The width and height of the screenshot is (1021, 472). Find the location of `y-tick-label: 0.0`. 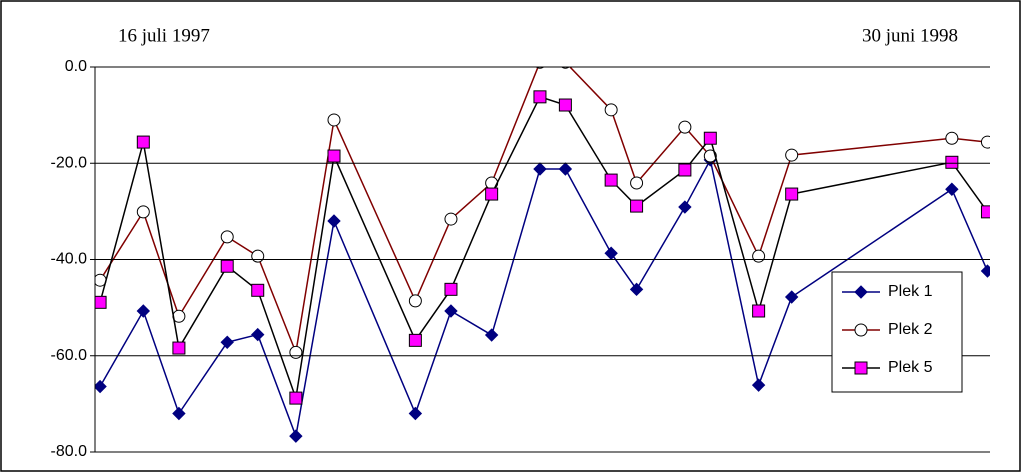

y-tick-label: 0.0 is located at coordinates (76, 66).